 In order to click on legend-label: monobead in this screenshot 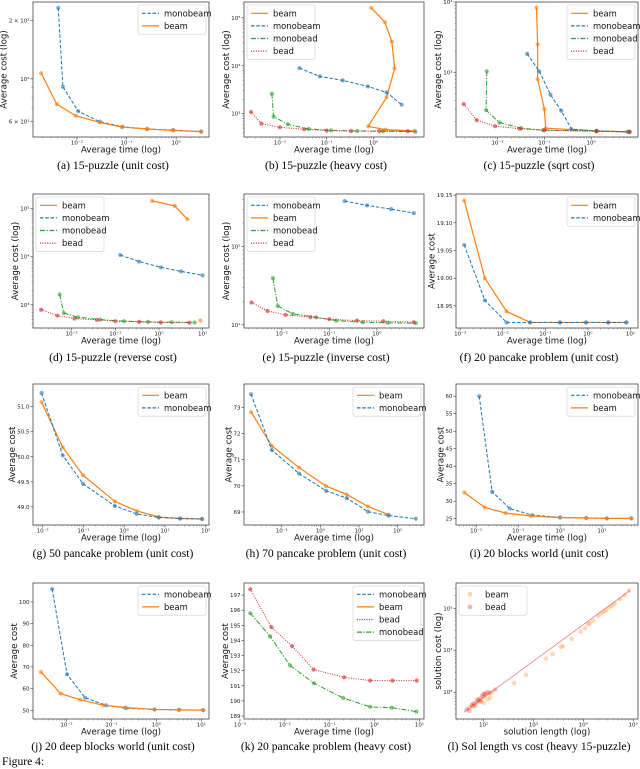, I will do `click(615, 39)`.